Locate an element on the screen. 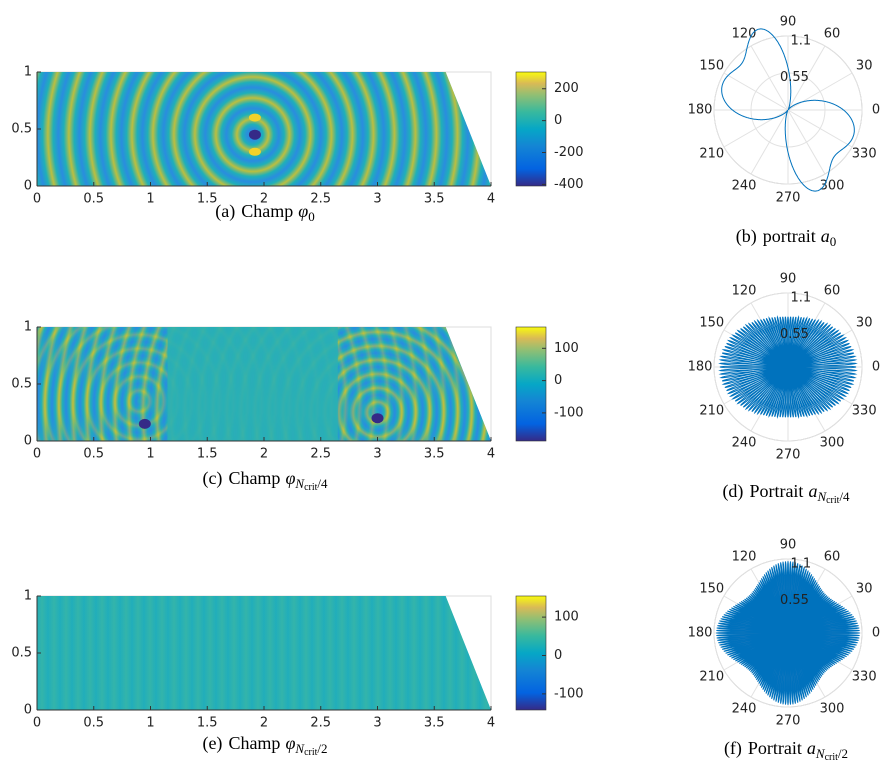  ring-field is located at coordinates (264, 129).